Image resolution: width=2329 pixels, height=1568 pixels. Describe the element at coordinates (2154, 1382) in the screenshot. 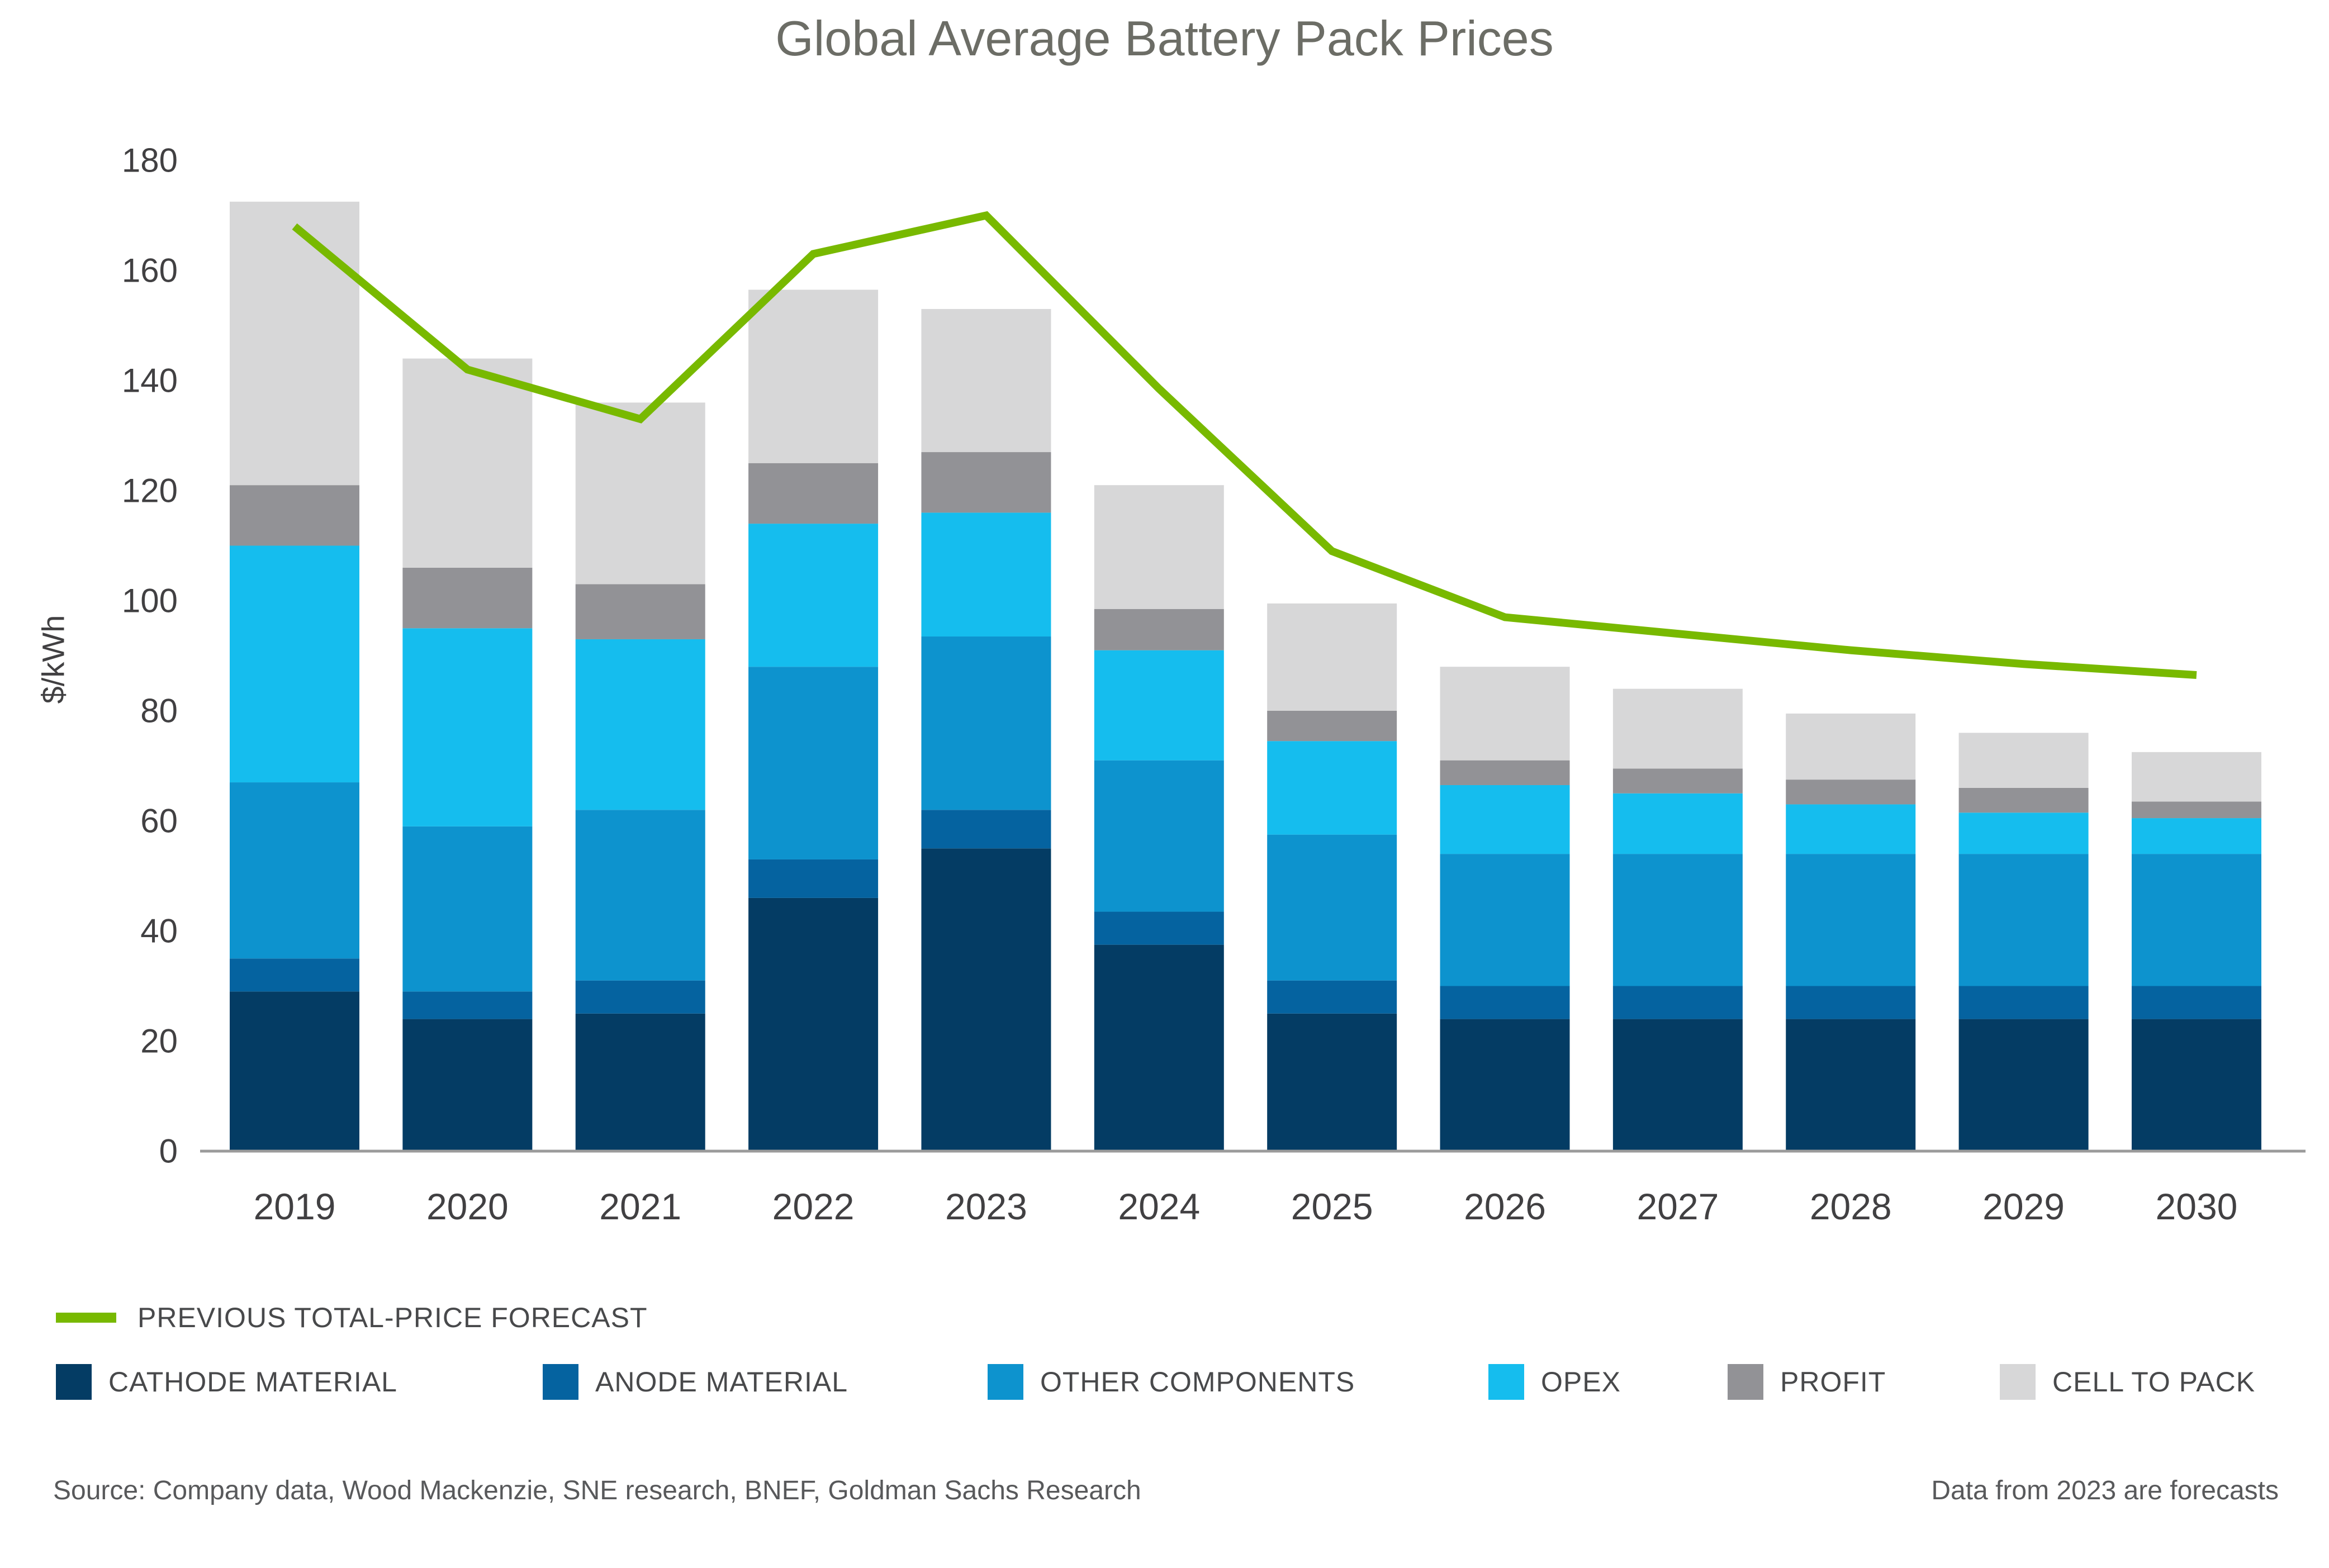

I see `legend-label: CELL TO PACK` at that location.